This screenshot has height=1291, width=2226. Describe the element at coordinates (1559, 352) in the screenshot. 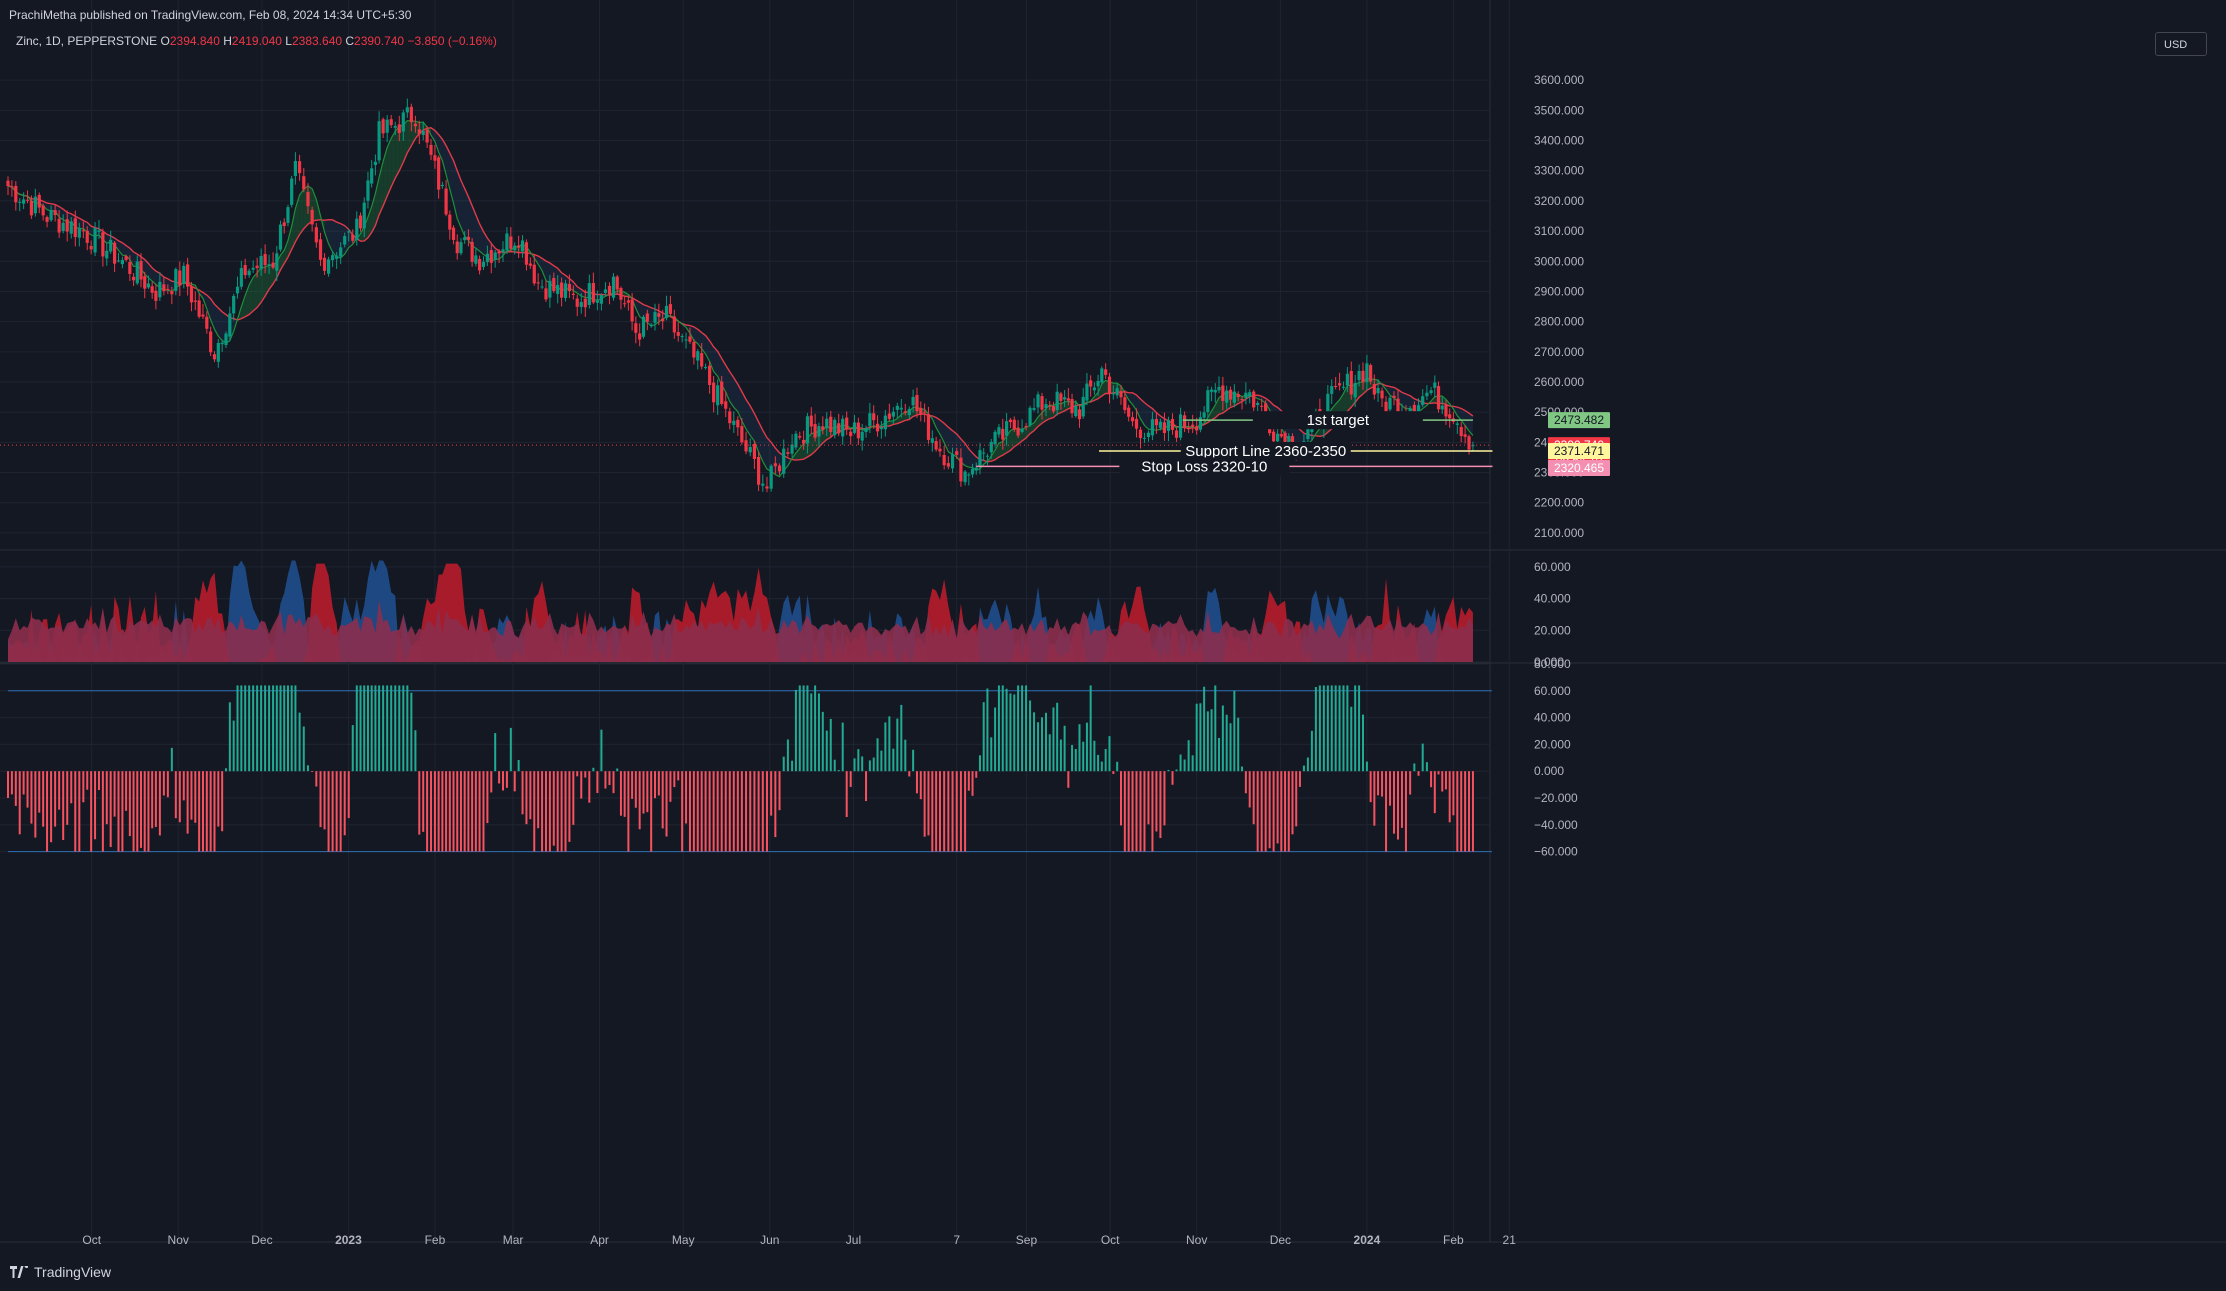

I see `price-tick-label: 2700.000` at that location.